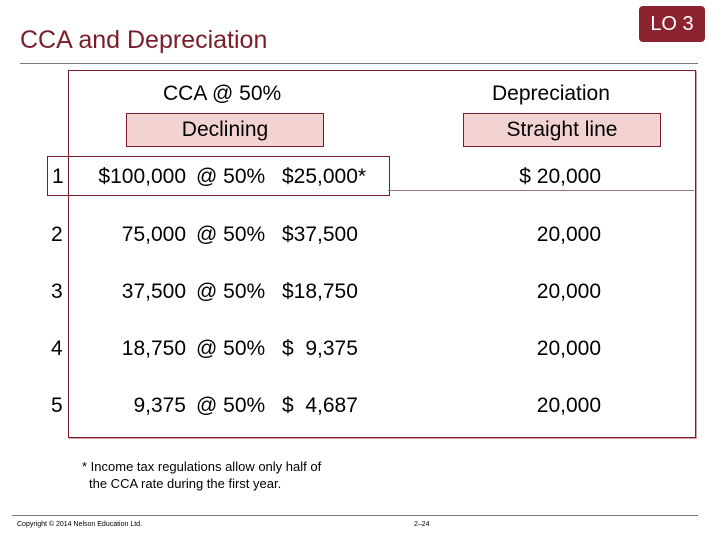 This screenshot has width=720, height=540. I want to click on first-year-highlight, so click(218, 176).